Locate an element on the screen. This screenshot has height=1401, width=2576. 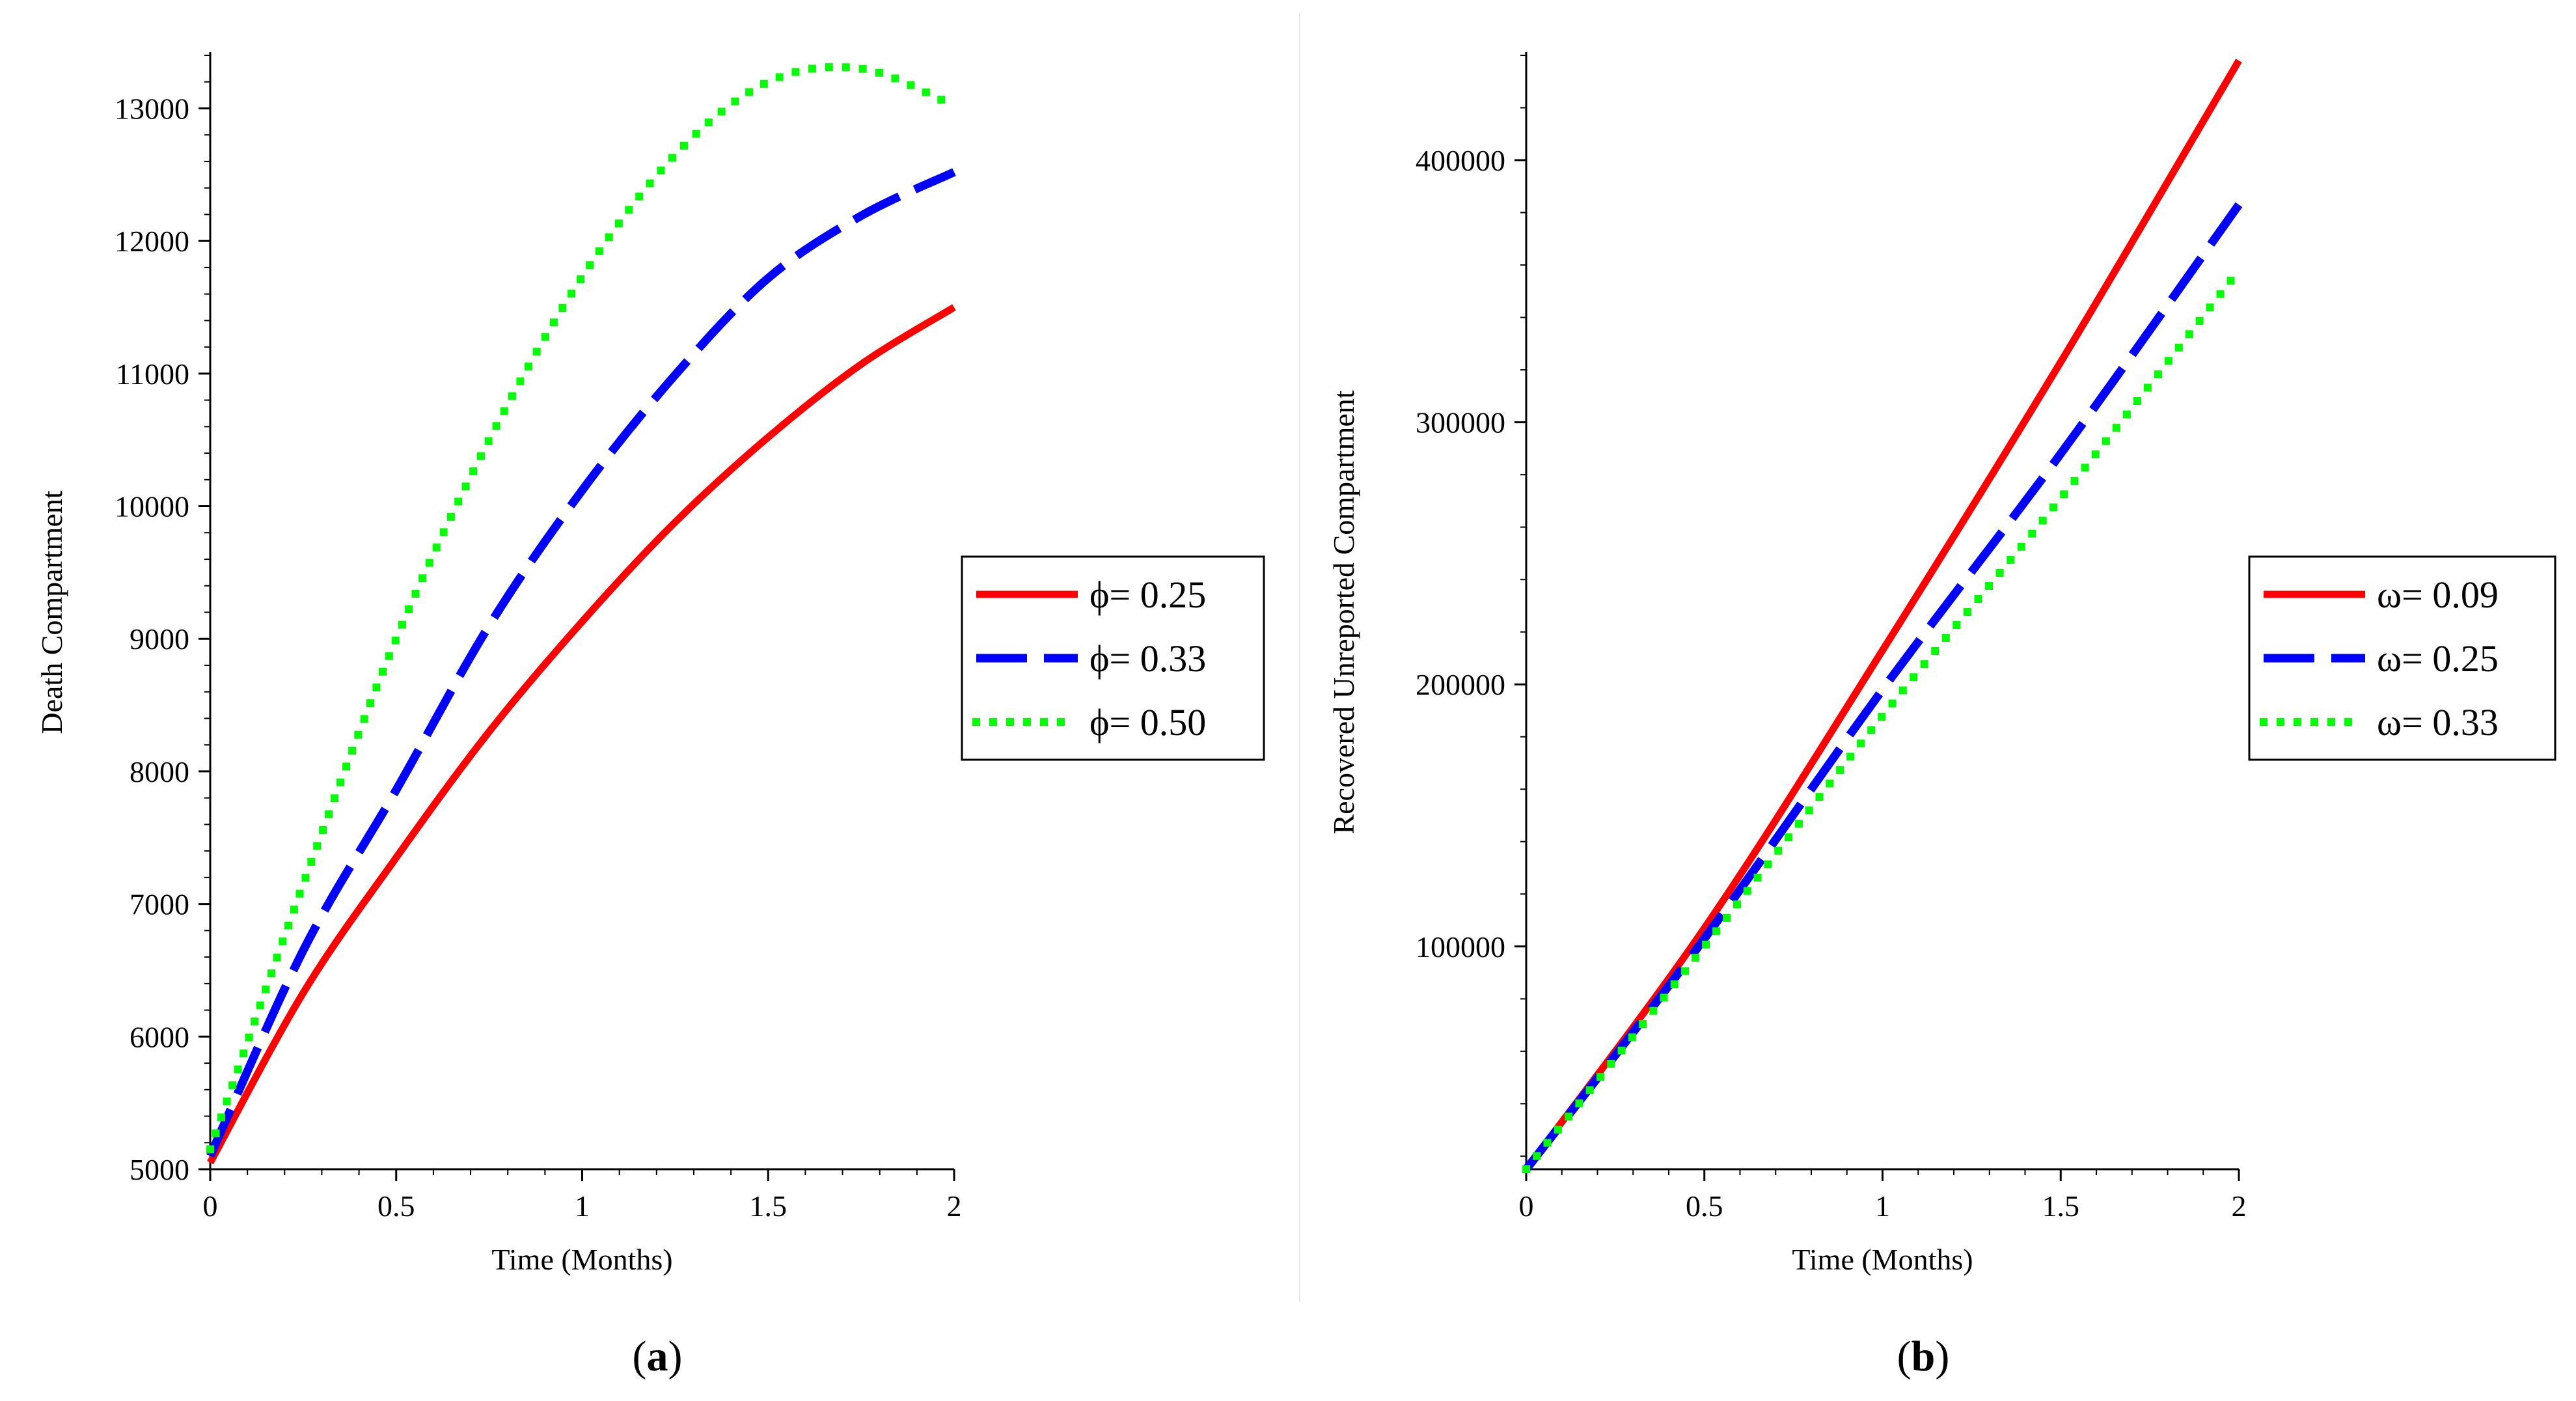
legend-label-1: ω= 0.09 is located at coordinates (2438, 595).